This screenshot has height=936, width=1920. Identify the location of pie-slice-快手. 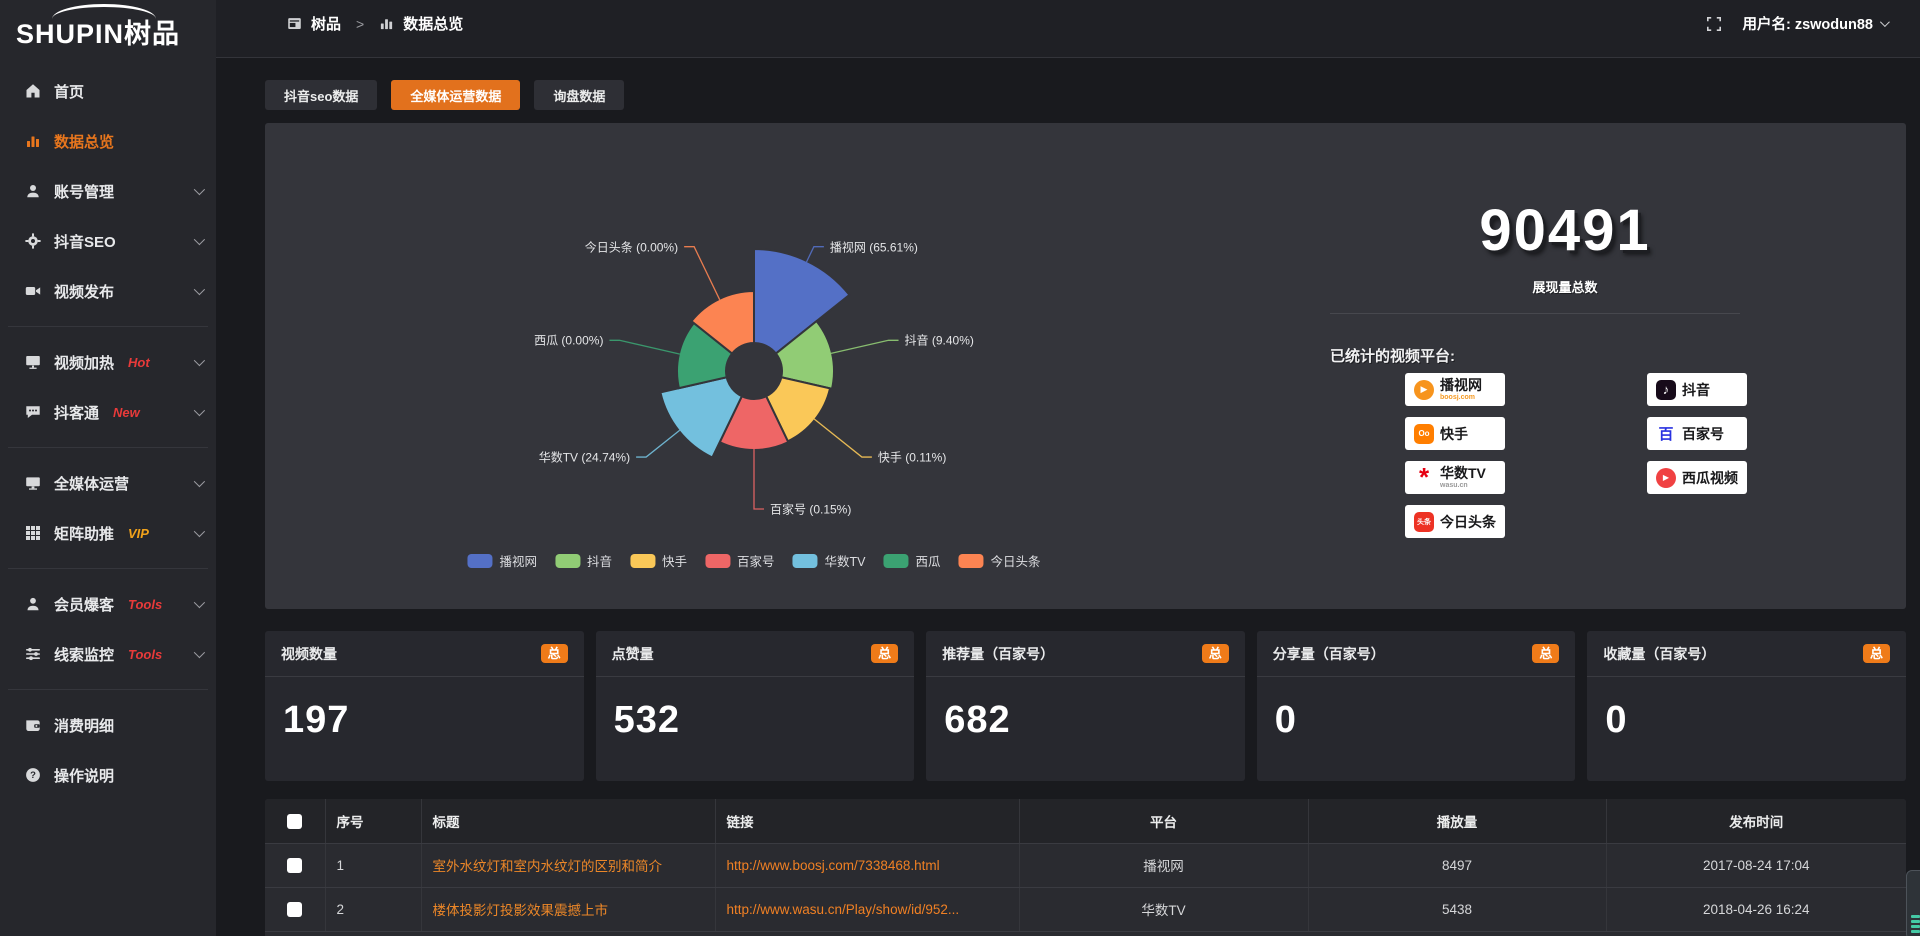
(798, 409).